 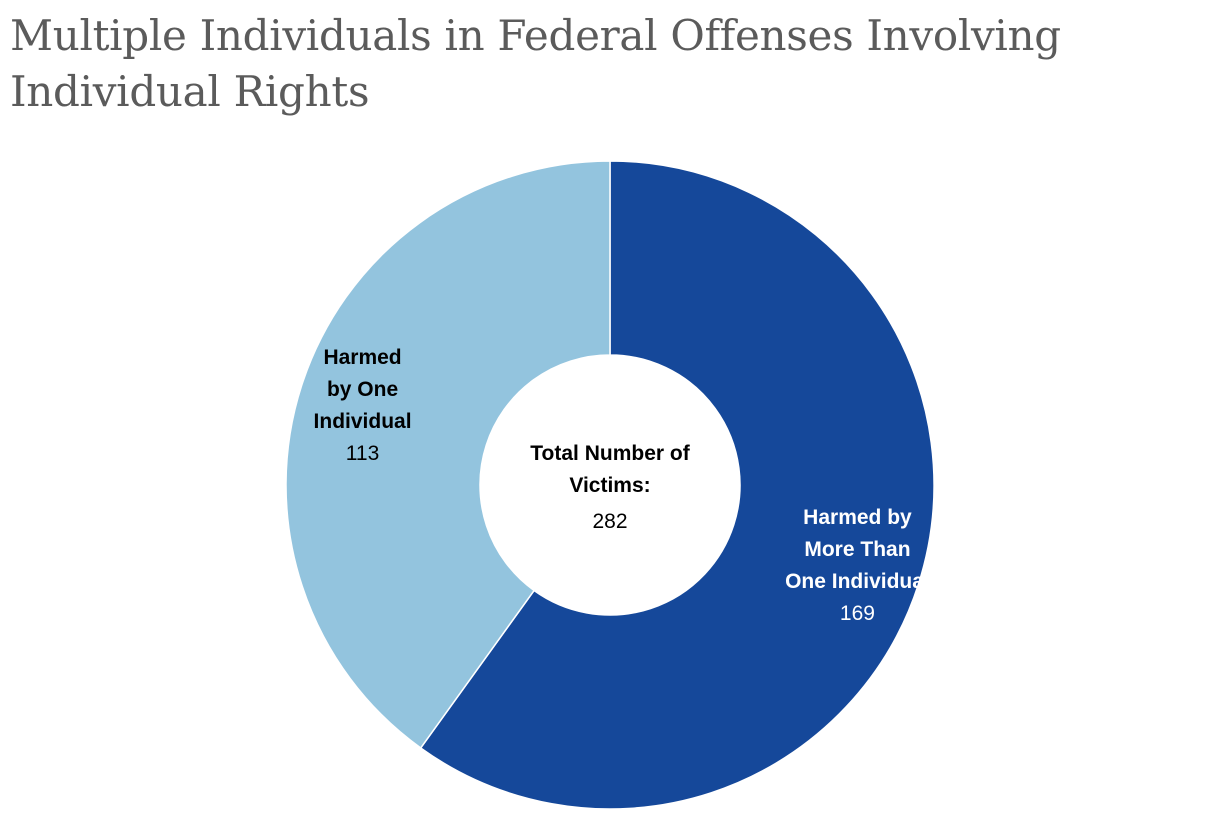 What do you see at coordinates (857, 549) in the screenshot?
I see `slice-label-line: More Than` at bounding box center [857, 549].